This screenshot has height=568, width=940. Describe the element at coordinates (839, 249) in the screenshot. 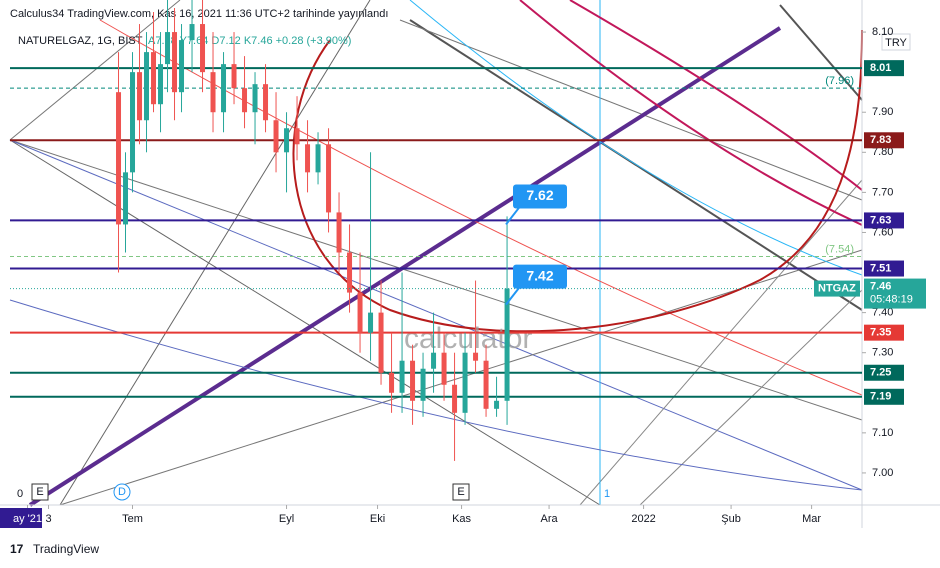

I see `dashed-level-label: (7.54)` at that location.